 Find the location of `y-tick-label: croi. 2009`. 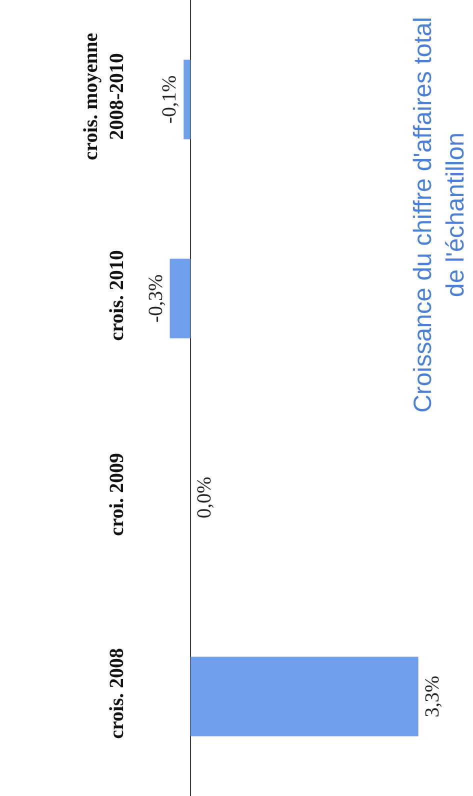

y-tick-label: croi. 2009 is located at coordinates (117, 494).